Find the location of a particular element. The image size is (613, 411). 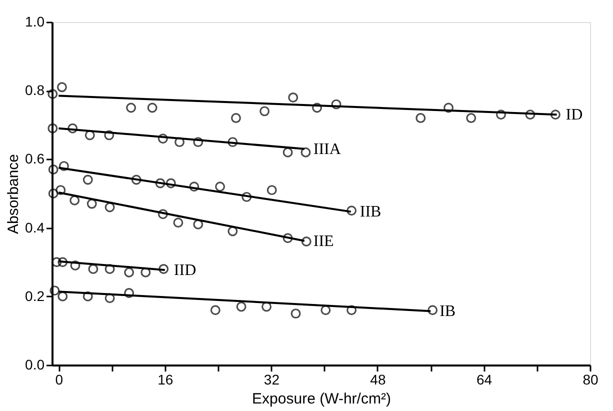

y-tick-label: 0.8 is located at coordinates (35, 90).